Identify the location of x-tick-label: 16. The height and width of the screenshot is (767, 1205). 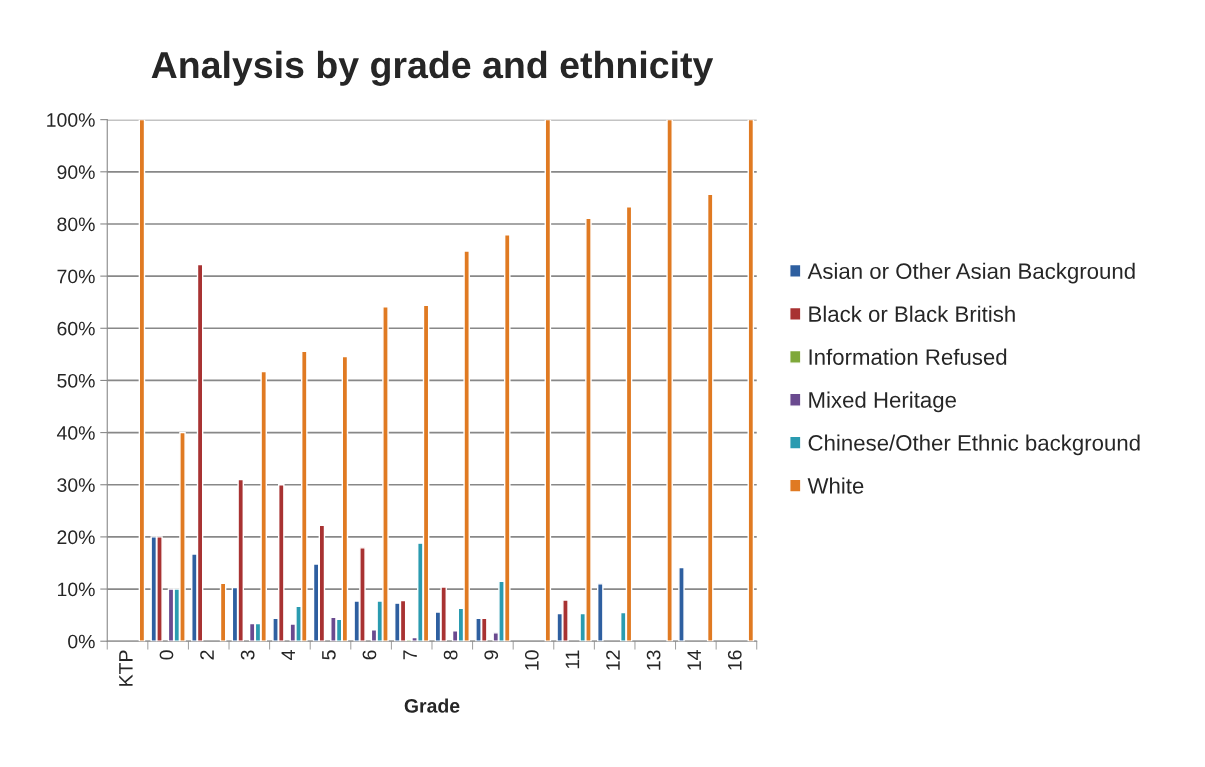
(734, 660).